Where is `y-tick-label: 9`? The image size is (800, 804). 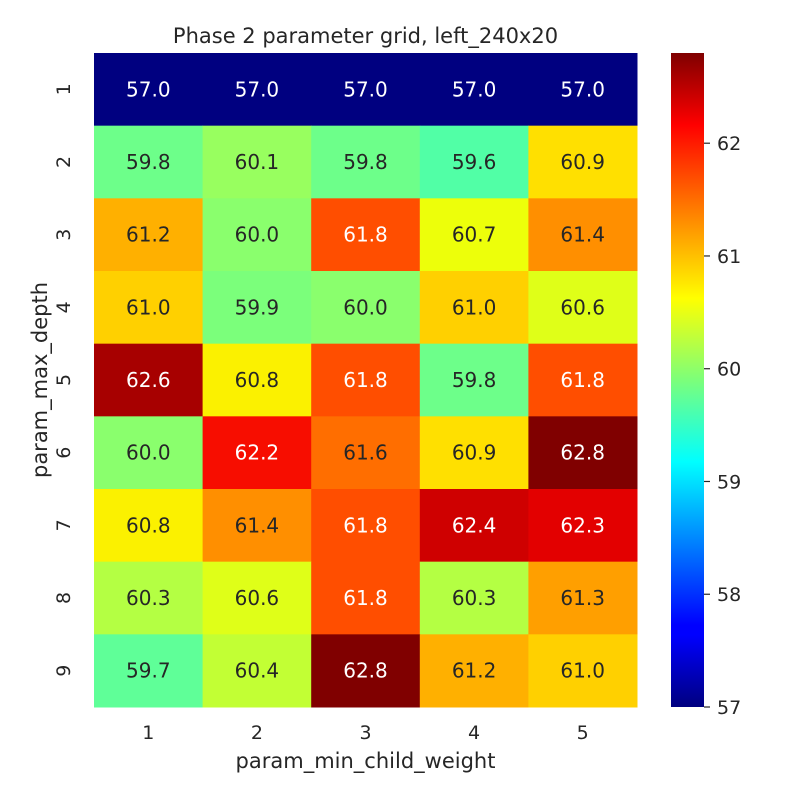 y-tick-label: 9 is located at coordinates (64, 671).